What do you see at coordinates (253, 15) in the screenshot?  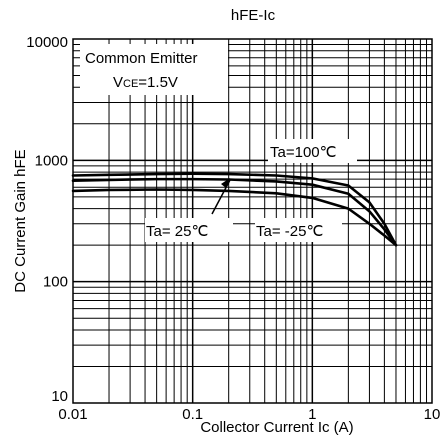 I see `chart-title: hFE-Ic` at bounding box center [253, 15].